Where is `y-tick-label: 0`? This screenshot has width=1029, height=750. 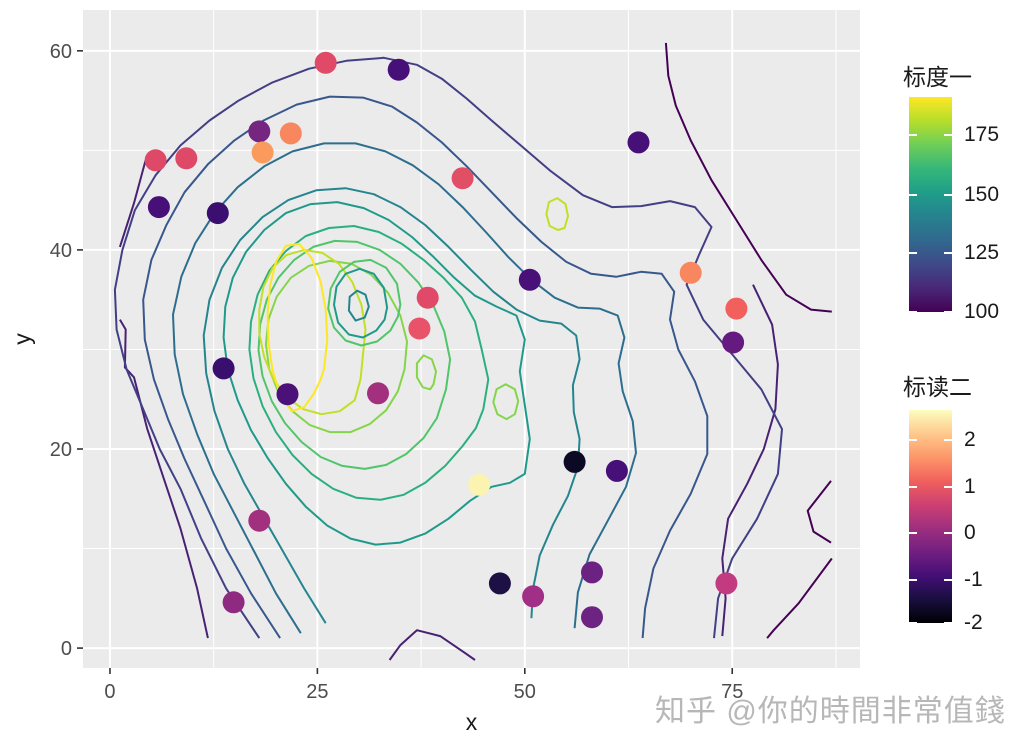
y-tick-label: 0 is located at coordinates (66, 649).